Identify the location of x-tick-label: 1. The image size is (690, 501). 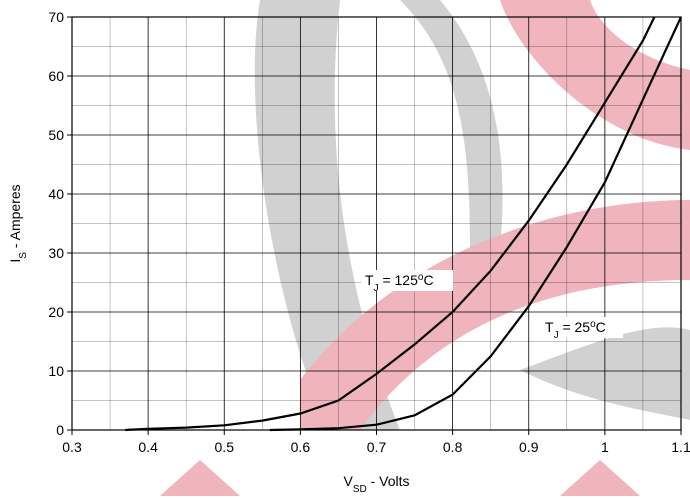
(605, 447).